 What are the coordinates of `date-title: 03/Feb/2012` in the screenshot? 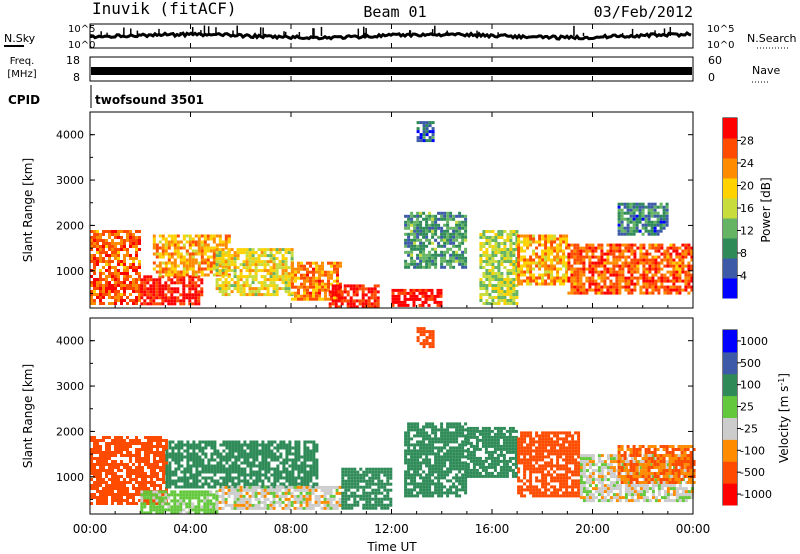 It's located at (643, 12).